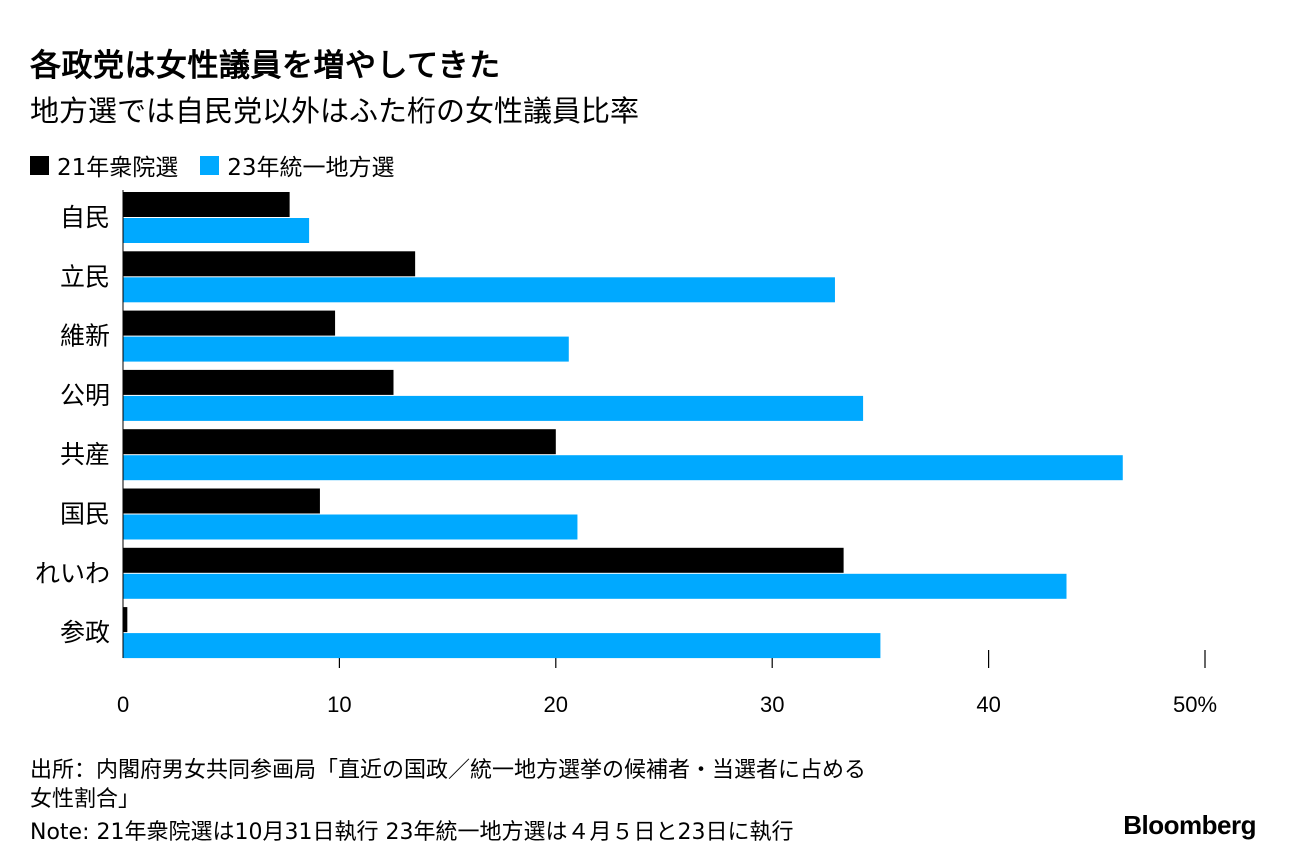 The height and width of the screenshot is (868, 1296). I want to click on x-tick-label: 20, so click(556, 704).